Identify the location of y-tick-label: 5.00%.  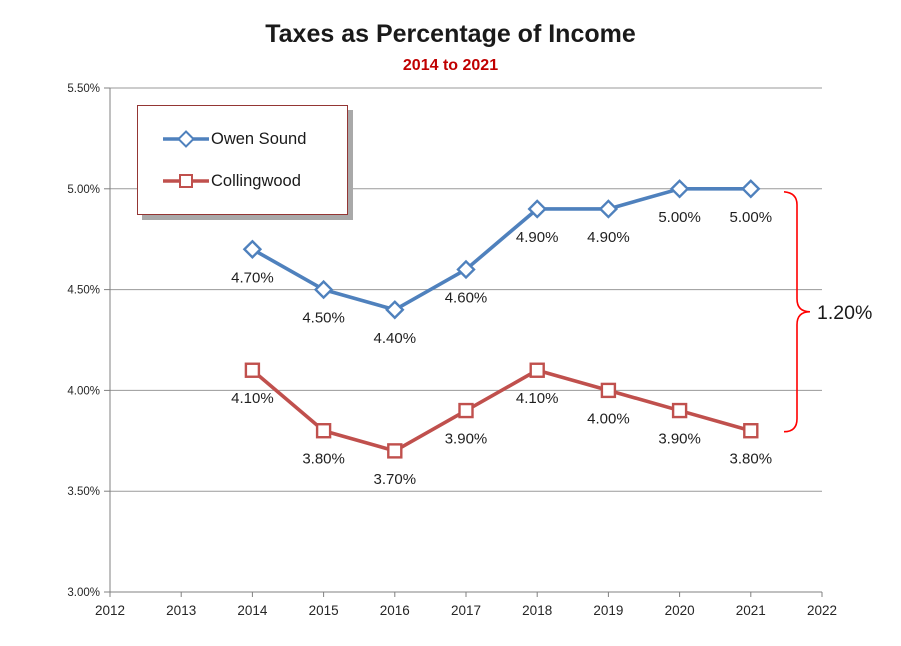
(83, 190).